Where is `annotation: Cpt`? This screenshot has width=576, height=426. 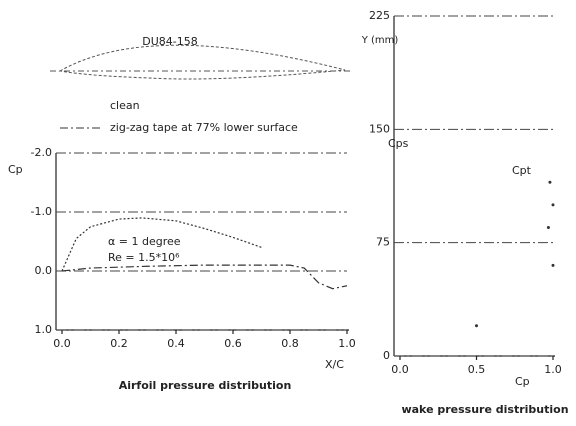 annotation: Cpt is located at coordinates (522, 170).